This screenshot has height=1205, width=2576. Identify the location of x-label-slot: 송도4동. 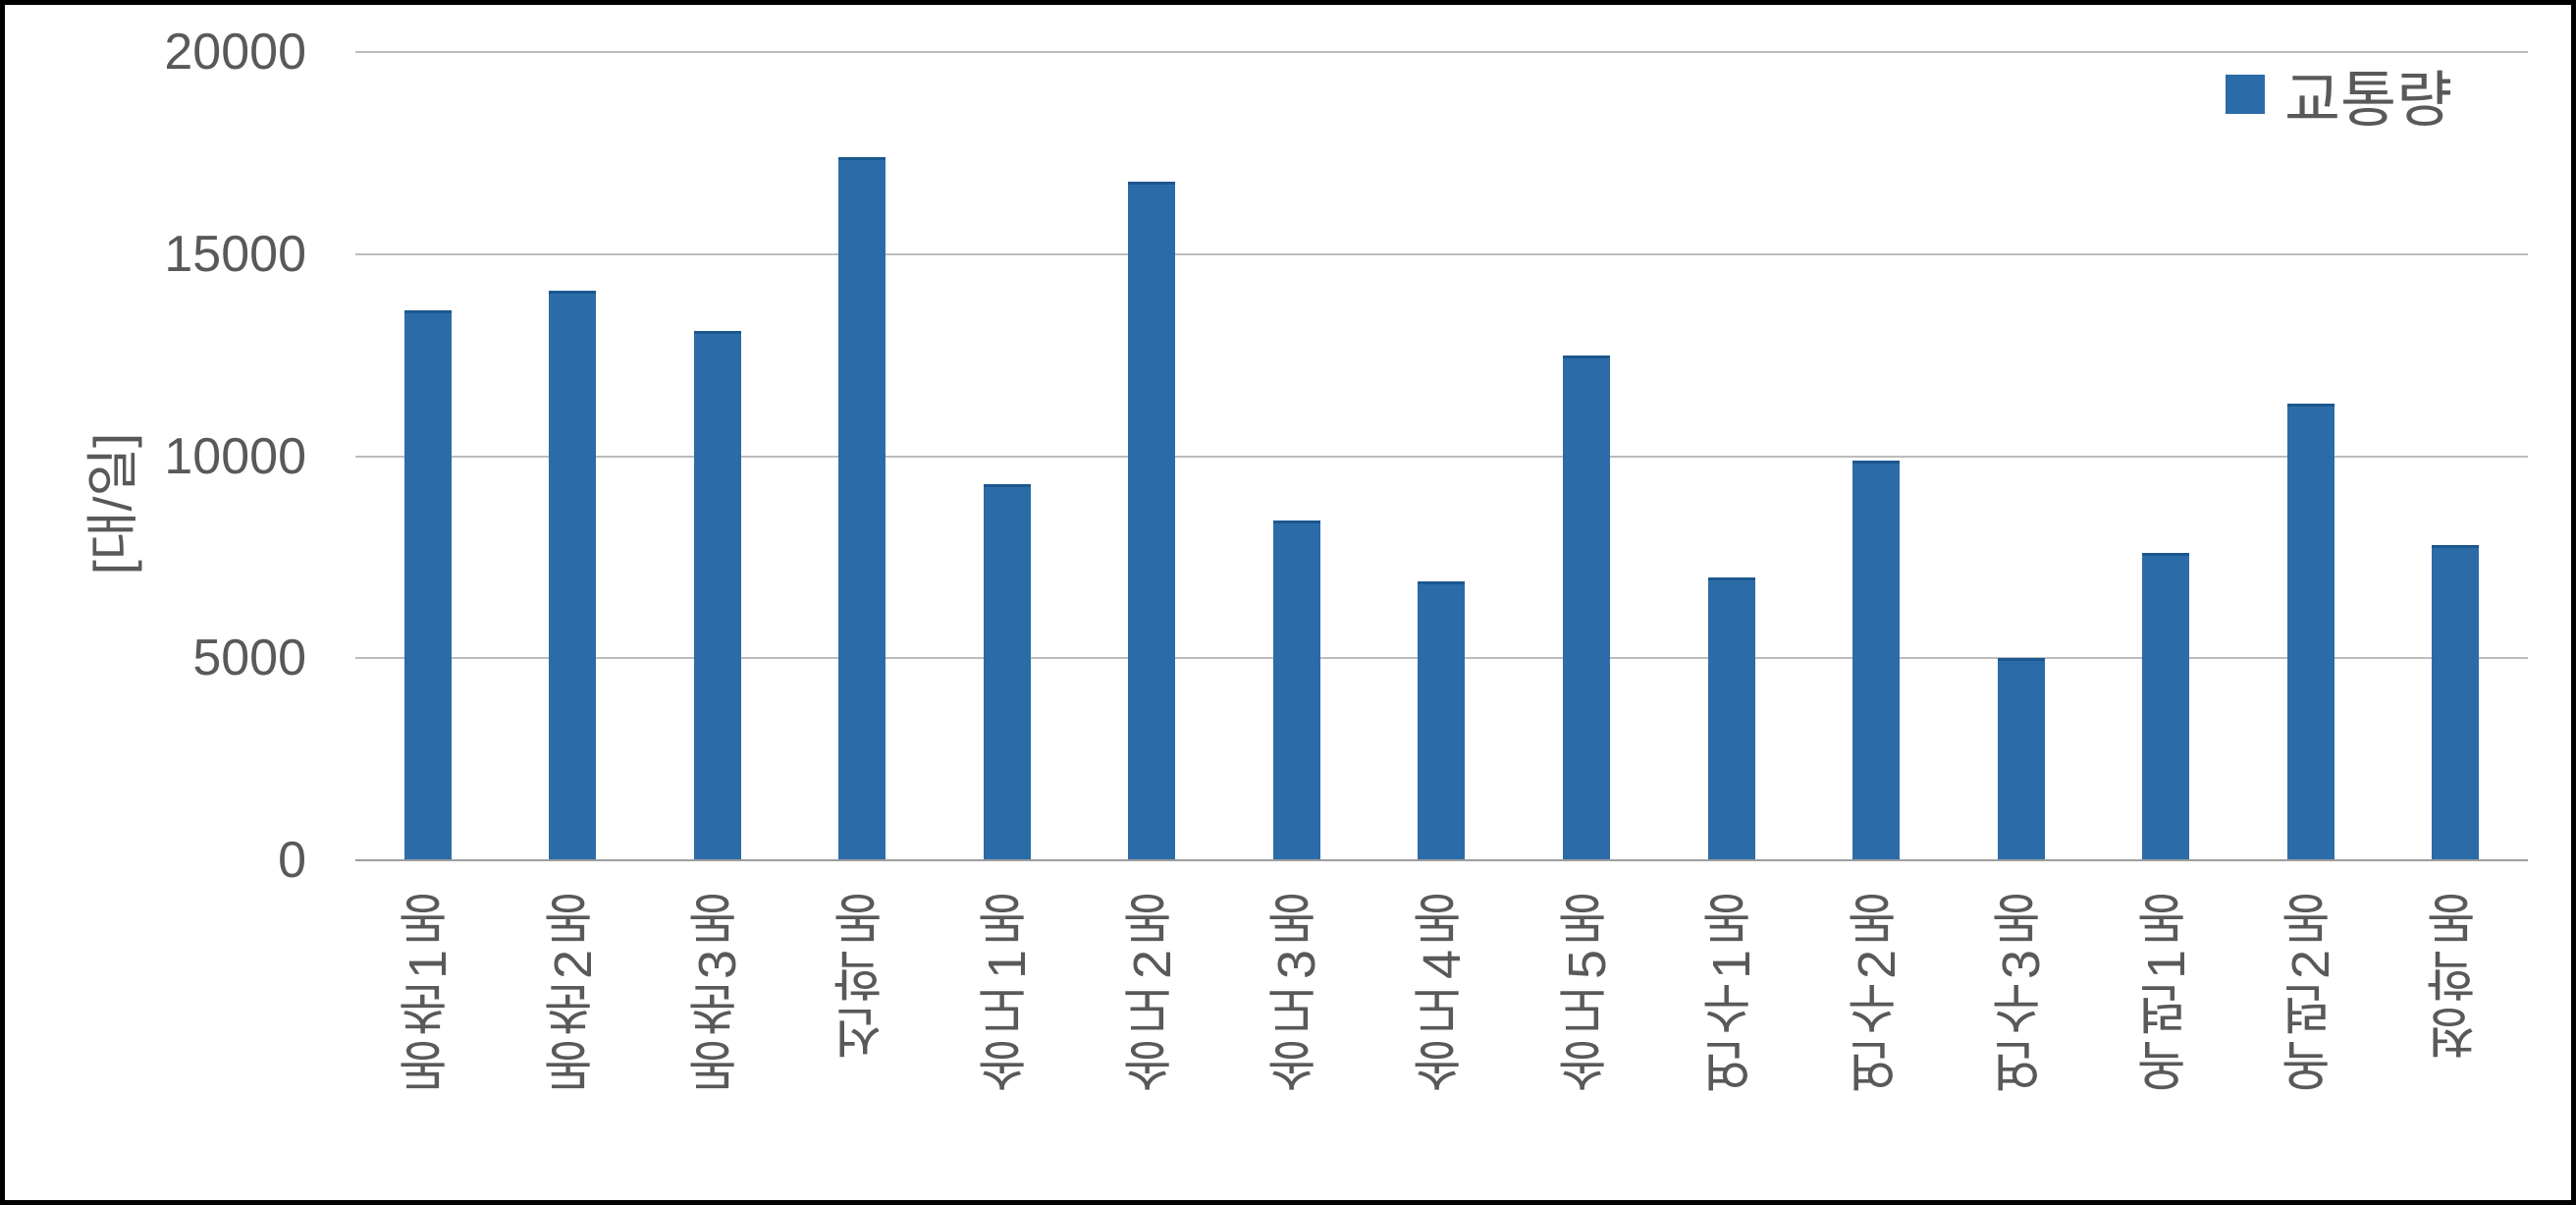
(1442, 991).